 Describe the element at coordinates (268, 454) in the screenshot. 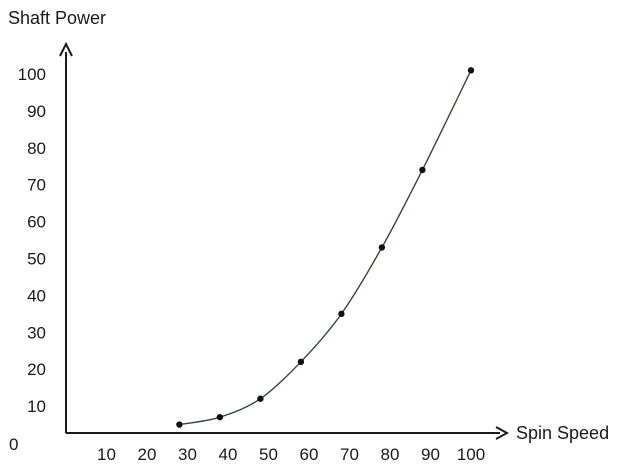

I see `x-tick-label: 50` at that location.